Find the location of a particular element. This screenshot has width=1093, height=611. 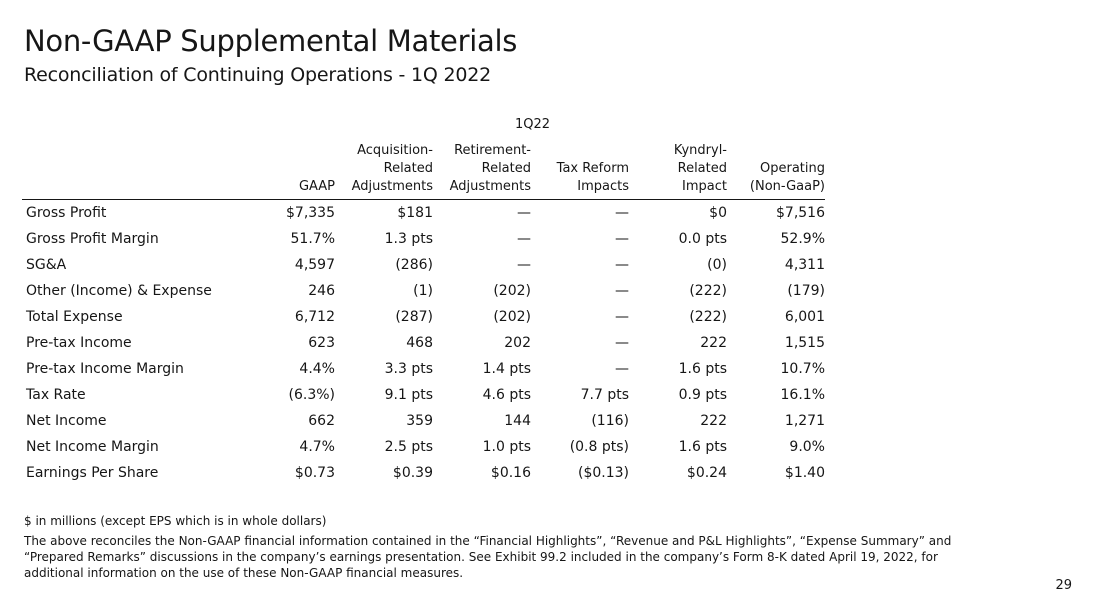

row-label: Gross Profit is located at coordinates (66, 213).